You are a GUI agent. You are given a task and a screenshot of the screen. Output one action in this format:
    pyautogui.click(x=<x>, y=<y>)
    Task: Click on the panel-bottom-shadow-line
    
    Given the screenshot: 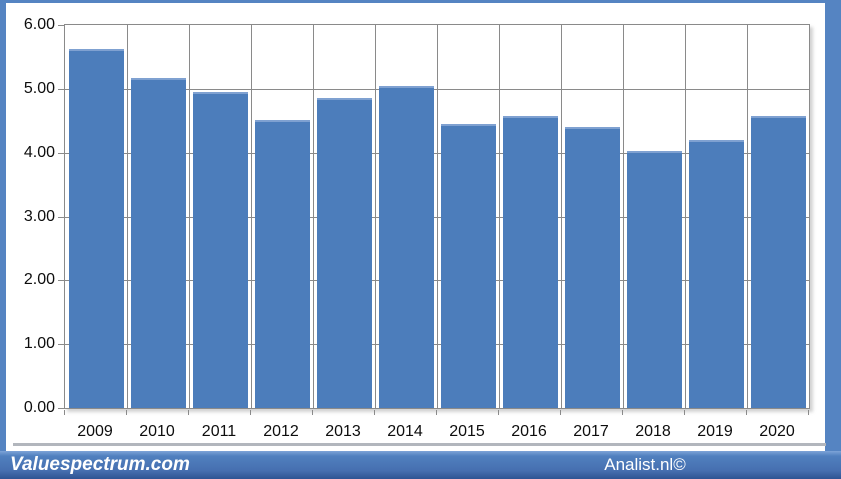 What is the action you would take?
    pyautogui.click(x=419, y=444)
    